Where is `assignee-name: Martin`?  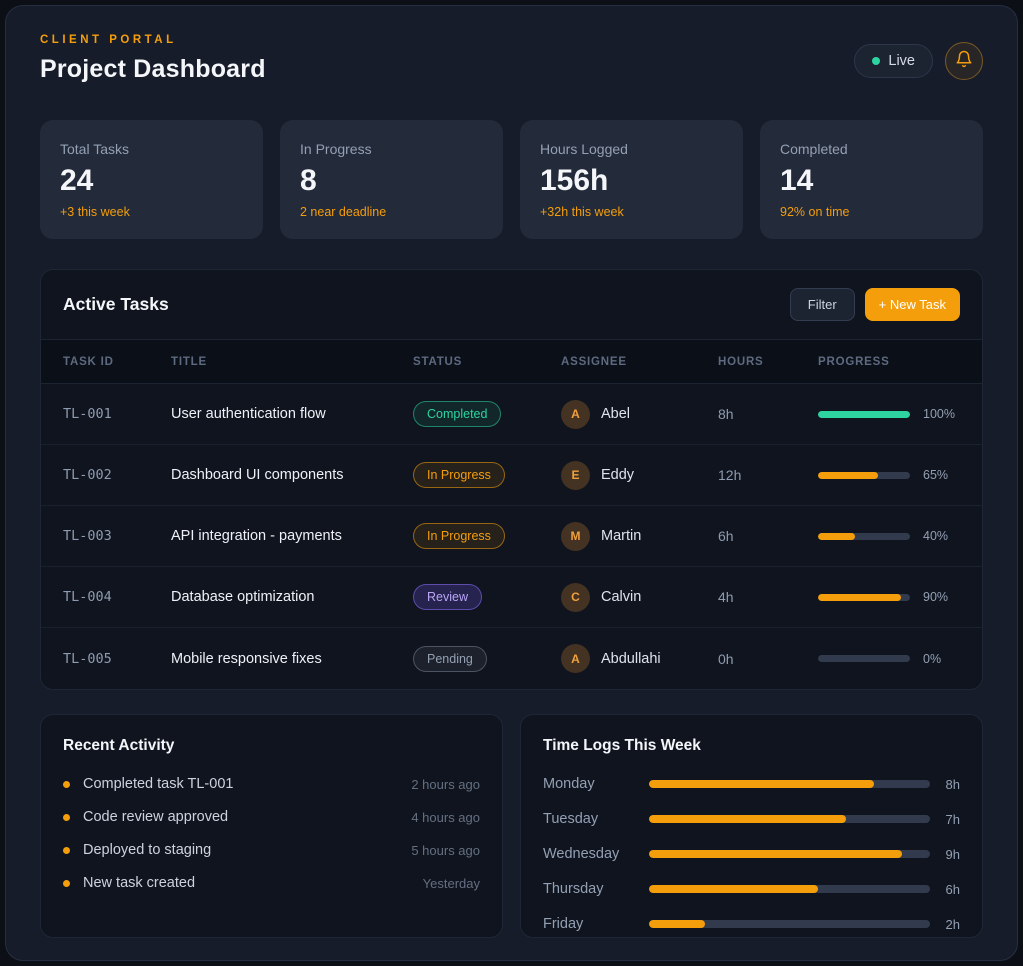 assignee-name: Martin is located at coordinates (621, 536).